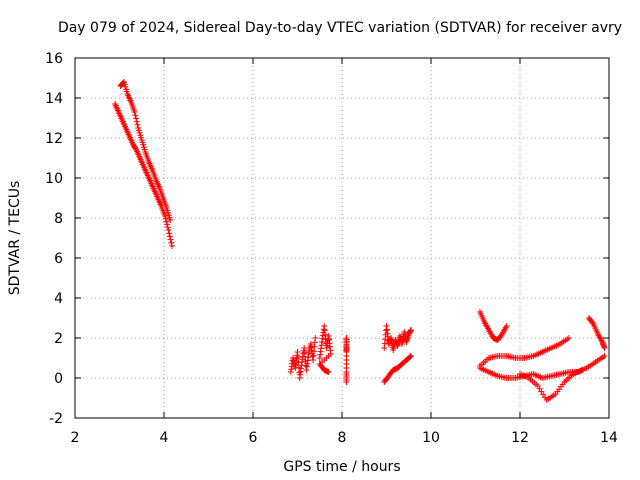  What do you see at coordinates (342, 438) in the screenshot?
I see `x-tick-label: 8` at bounding box center [342, 438].